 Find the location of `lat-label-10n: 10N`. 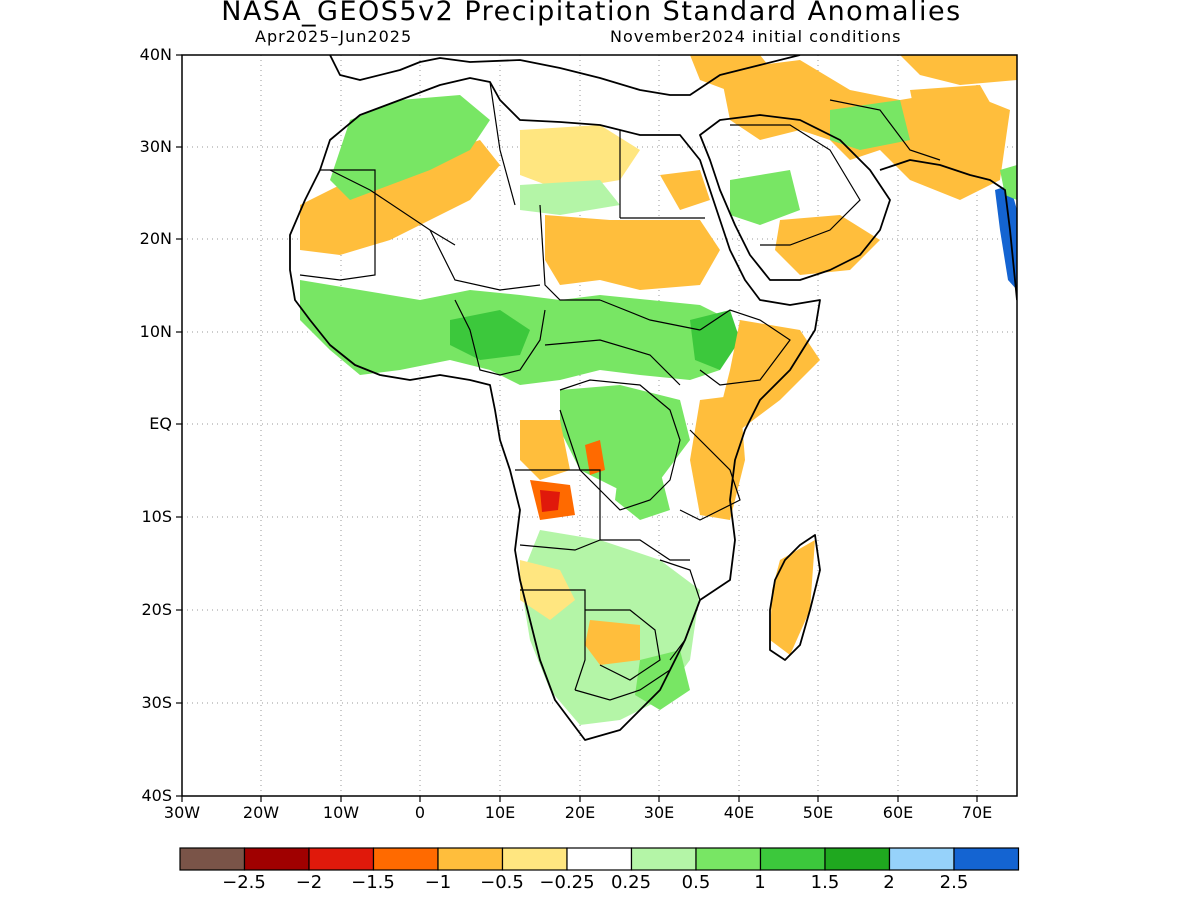

lat-label-10n: 10N is located at coordinates (155, 331).